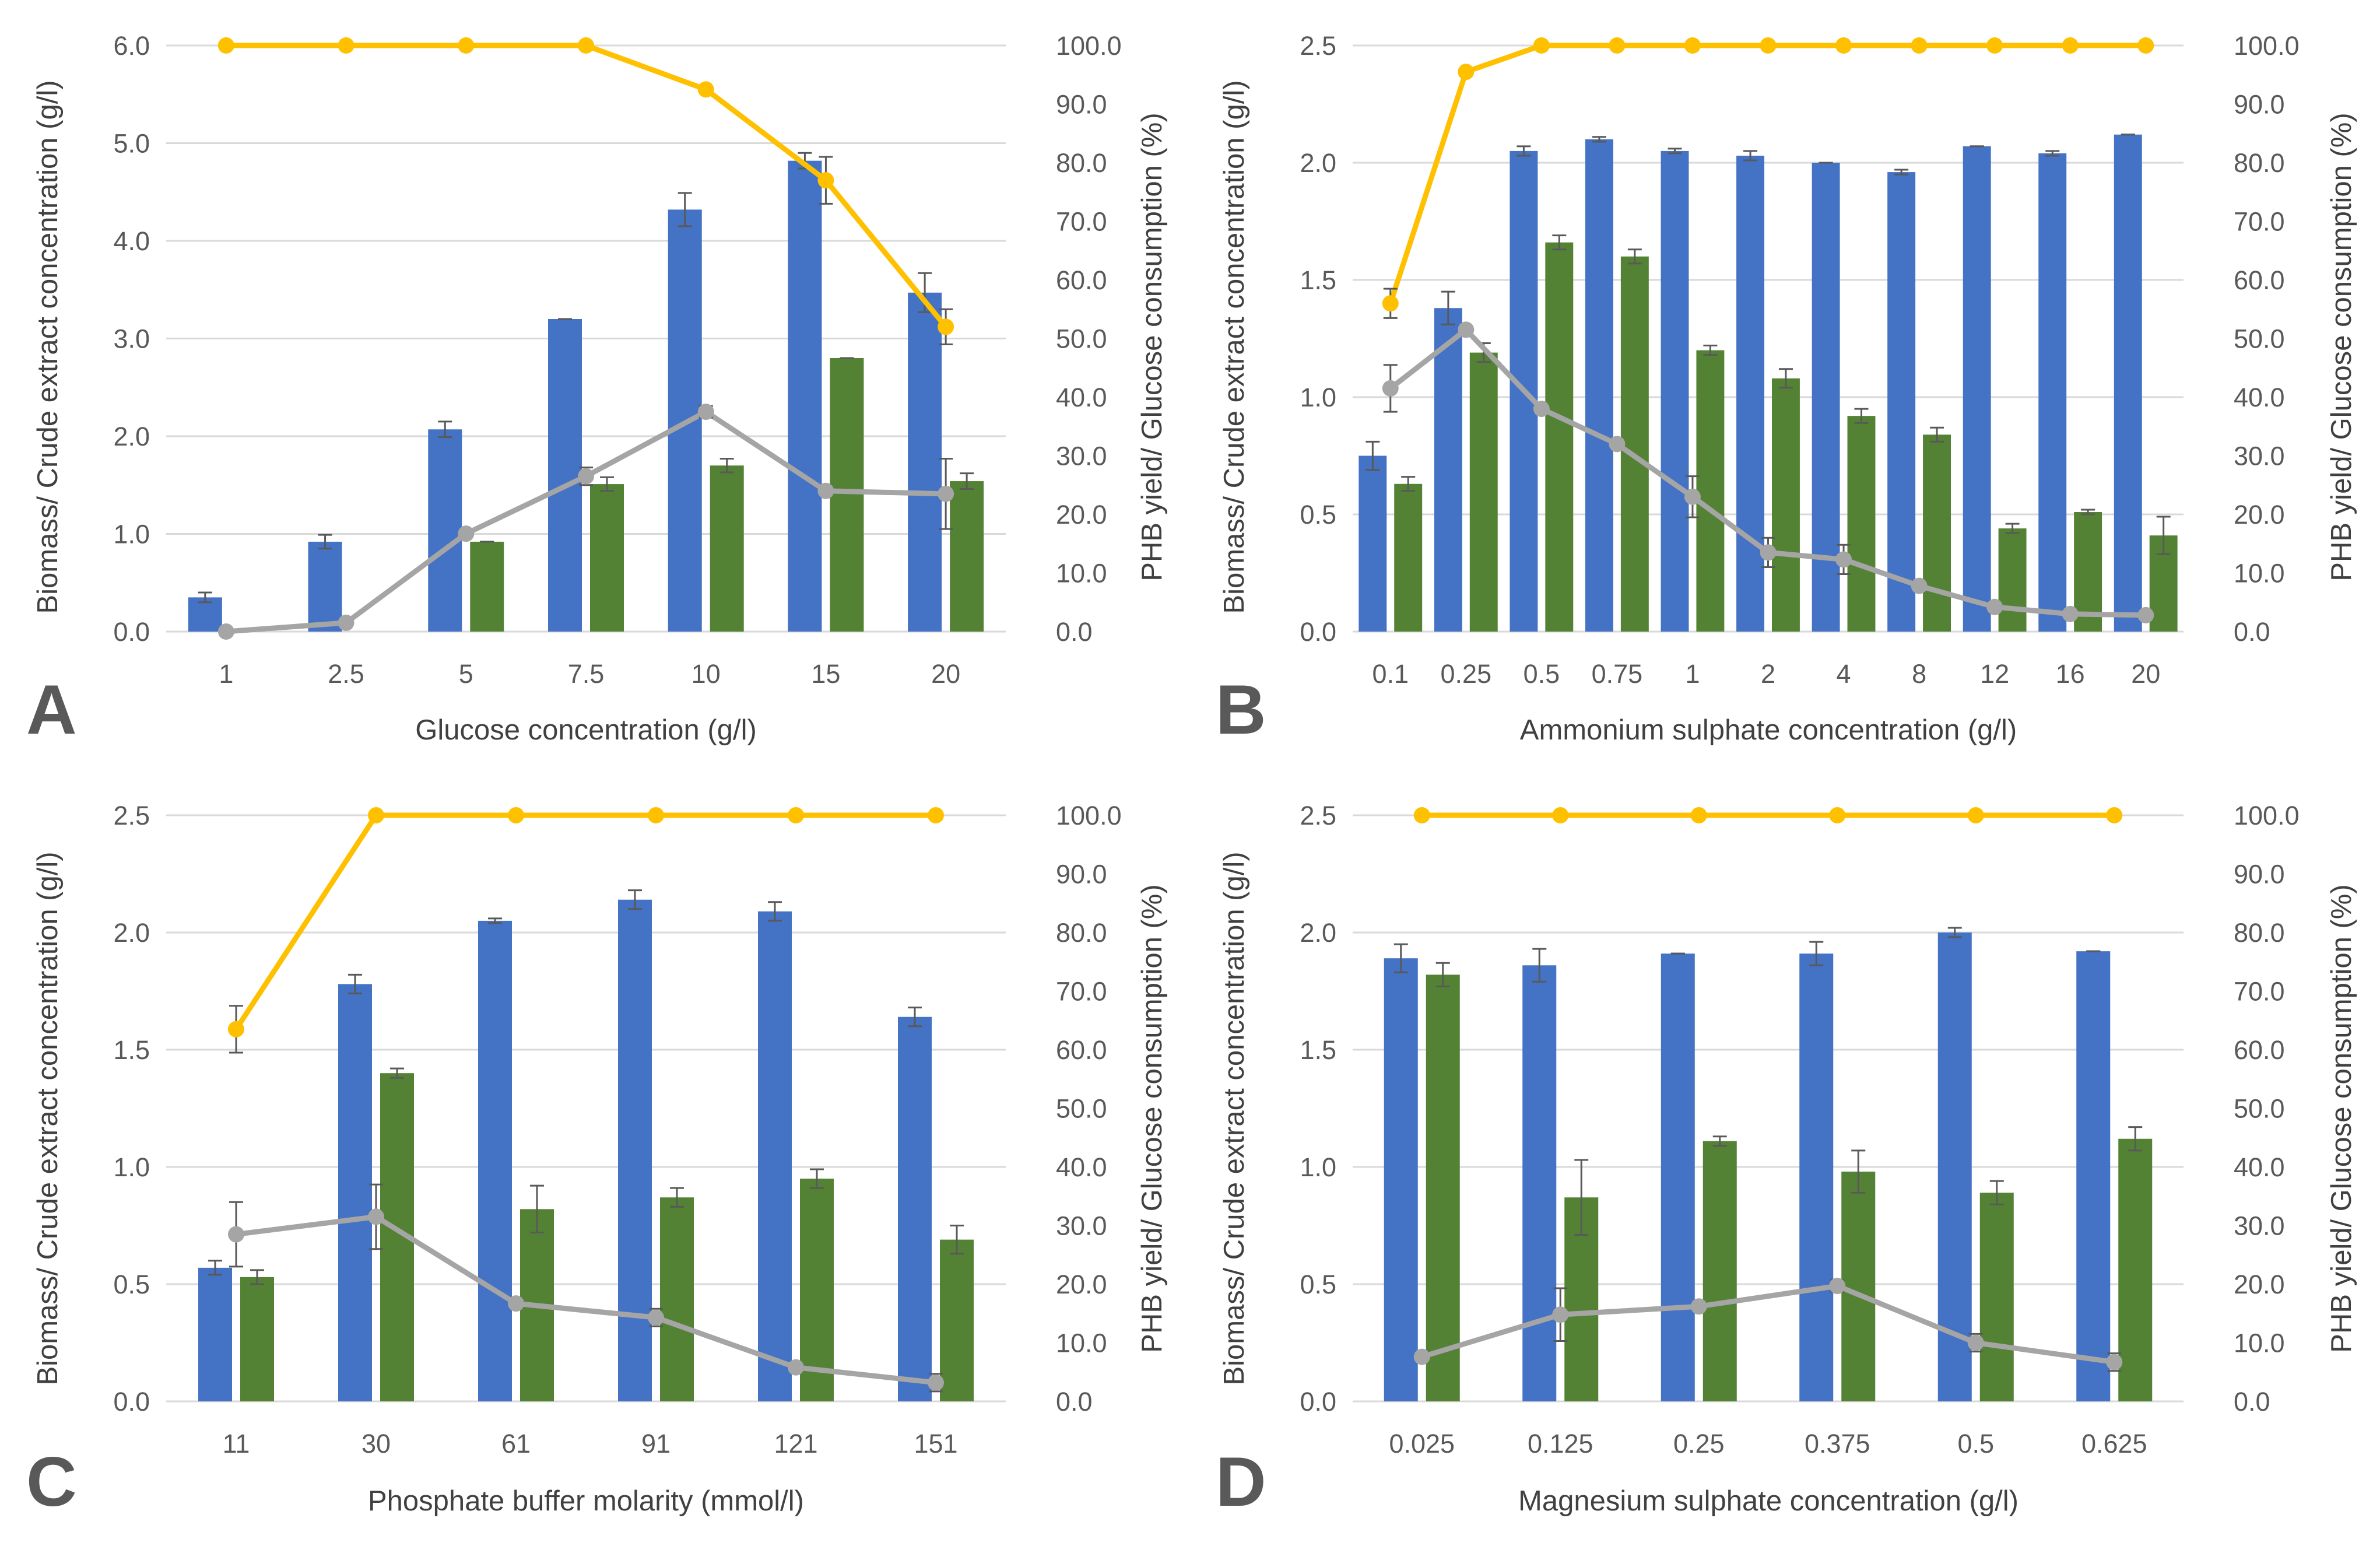  I want to click on panel-b-letter: B, so click(1241, 710).